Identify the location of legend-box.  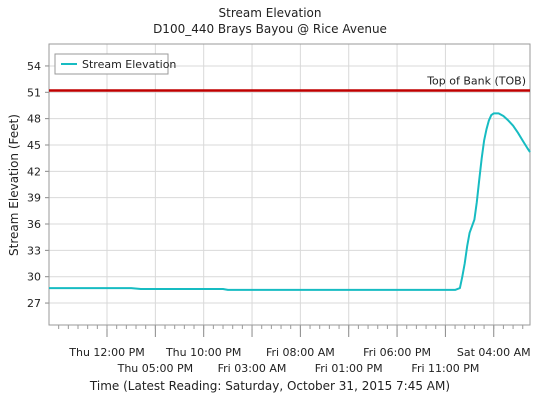
(111, 64).